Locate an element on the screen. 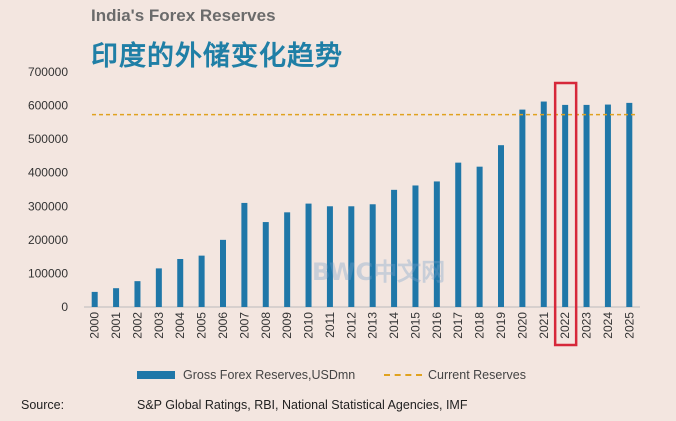  y-tick-label: 500000 is located at coordinates (48, 139).